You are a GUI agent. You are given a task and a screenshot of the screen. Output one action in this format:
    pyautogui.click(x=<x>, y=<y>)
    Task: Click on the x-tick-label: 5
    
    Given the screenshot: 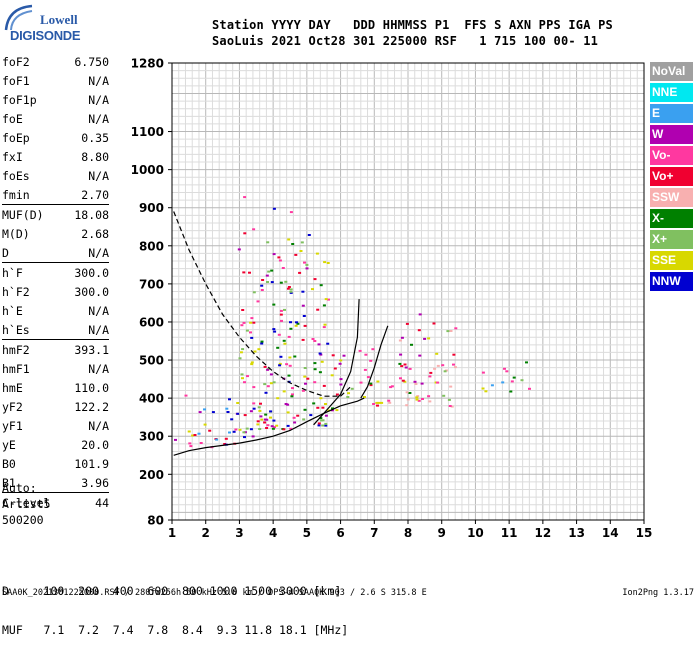 What is the action you would take?
    pyautogui.click(x=307, y=533)
    